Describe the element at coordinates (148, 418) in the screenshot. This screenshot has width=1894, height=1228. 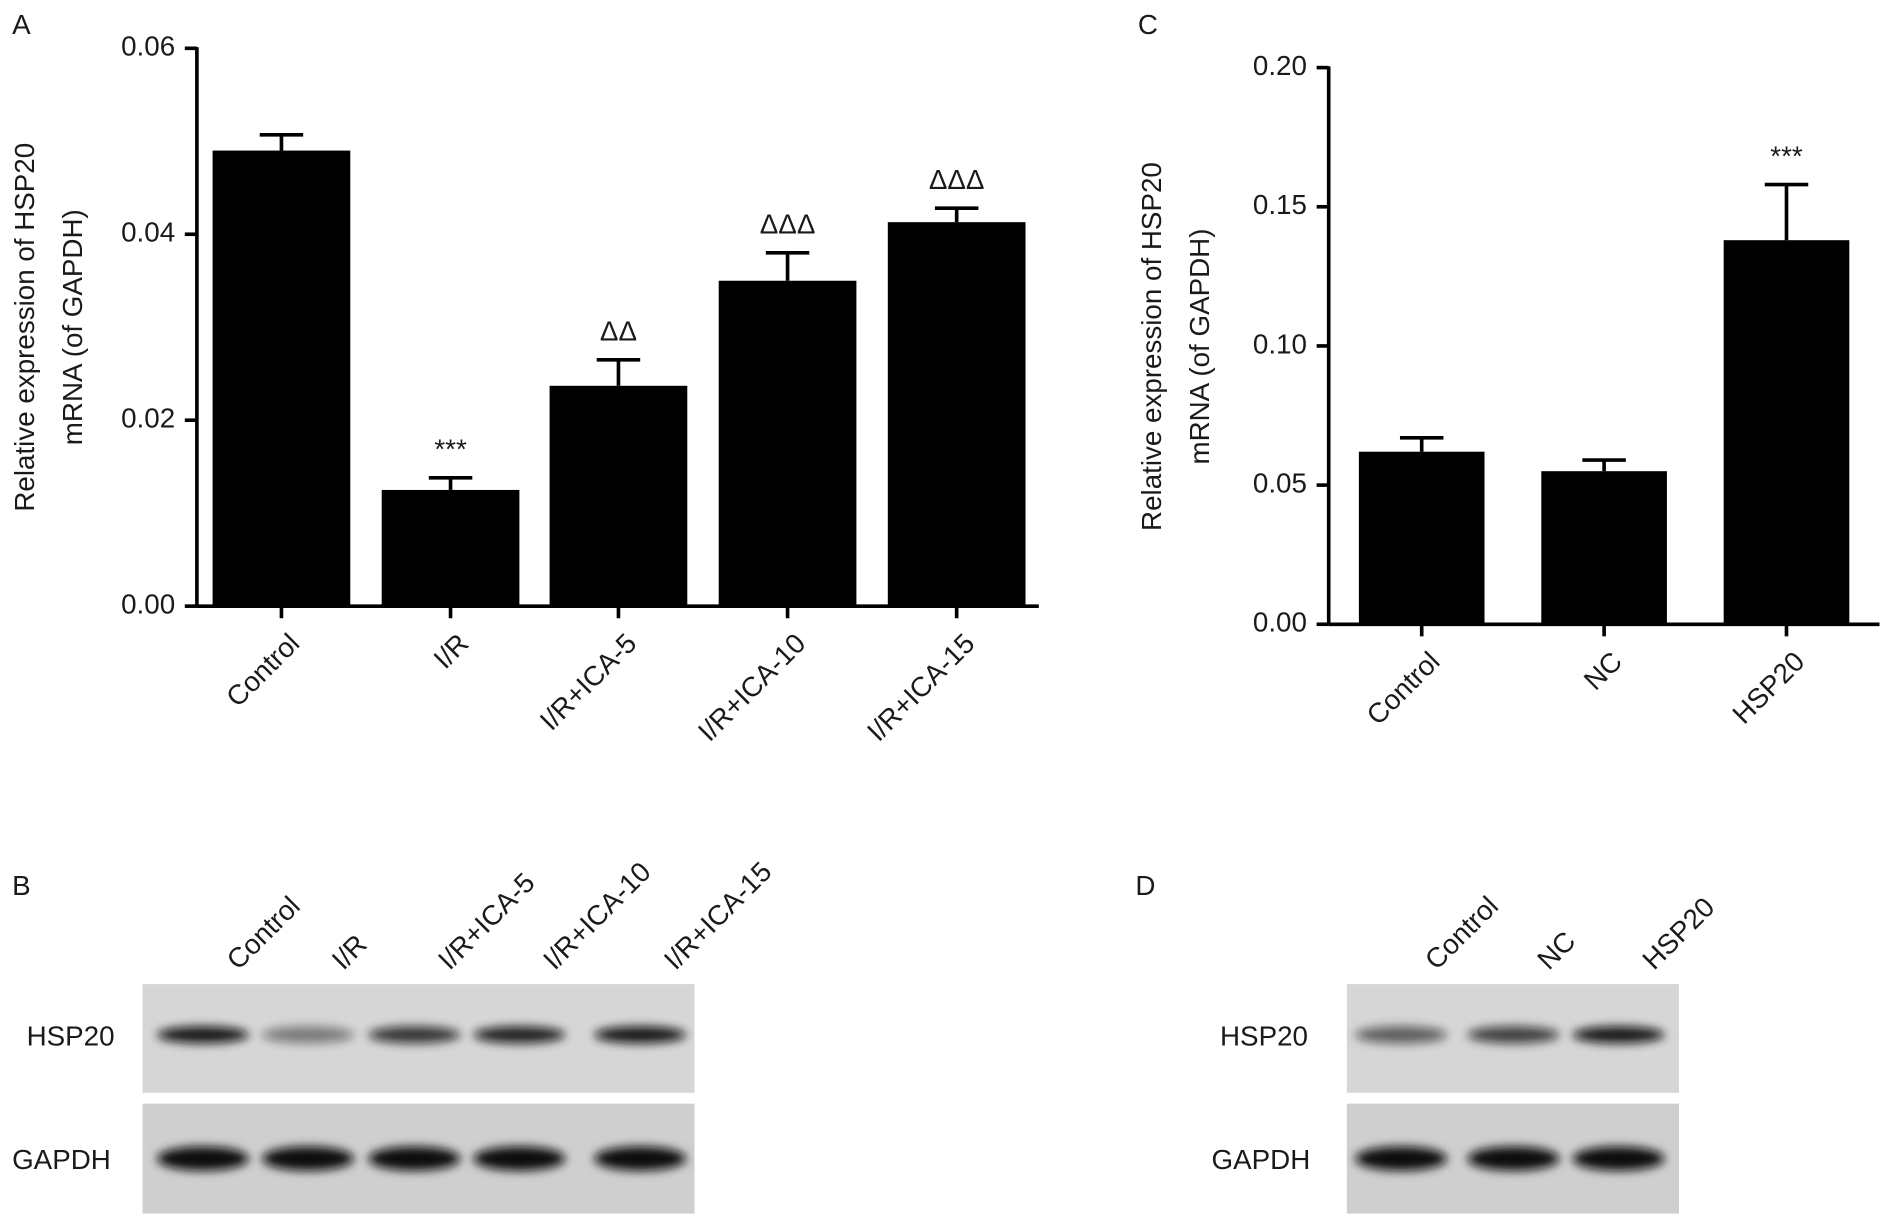
I see `y-tick-label: 0.02` at that location.